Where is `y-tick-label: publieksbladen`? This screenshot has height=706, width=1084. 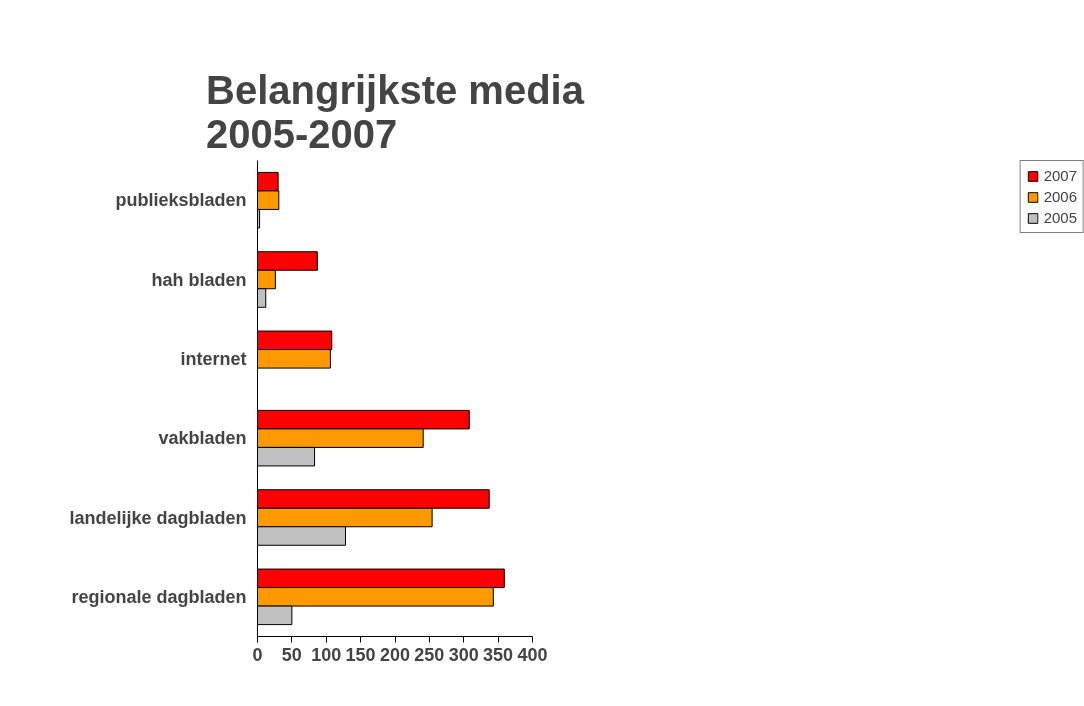
y-tick-label: publieksbladen is located at coordinates (181, 200).